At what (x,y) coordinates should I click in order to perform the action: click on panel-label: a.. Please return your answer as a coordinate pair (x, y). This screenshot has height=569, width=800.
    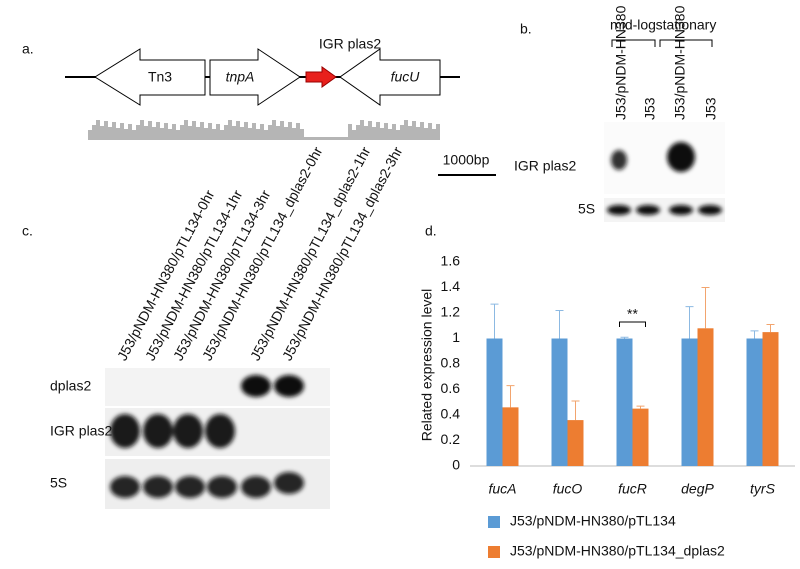
    Looking at the image, I should click on (28, 49).